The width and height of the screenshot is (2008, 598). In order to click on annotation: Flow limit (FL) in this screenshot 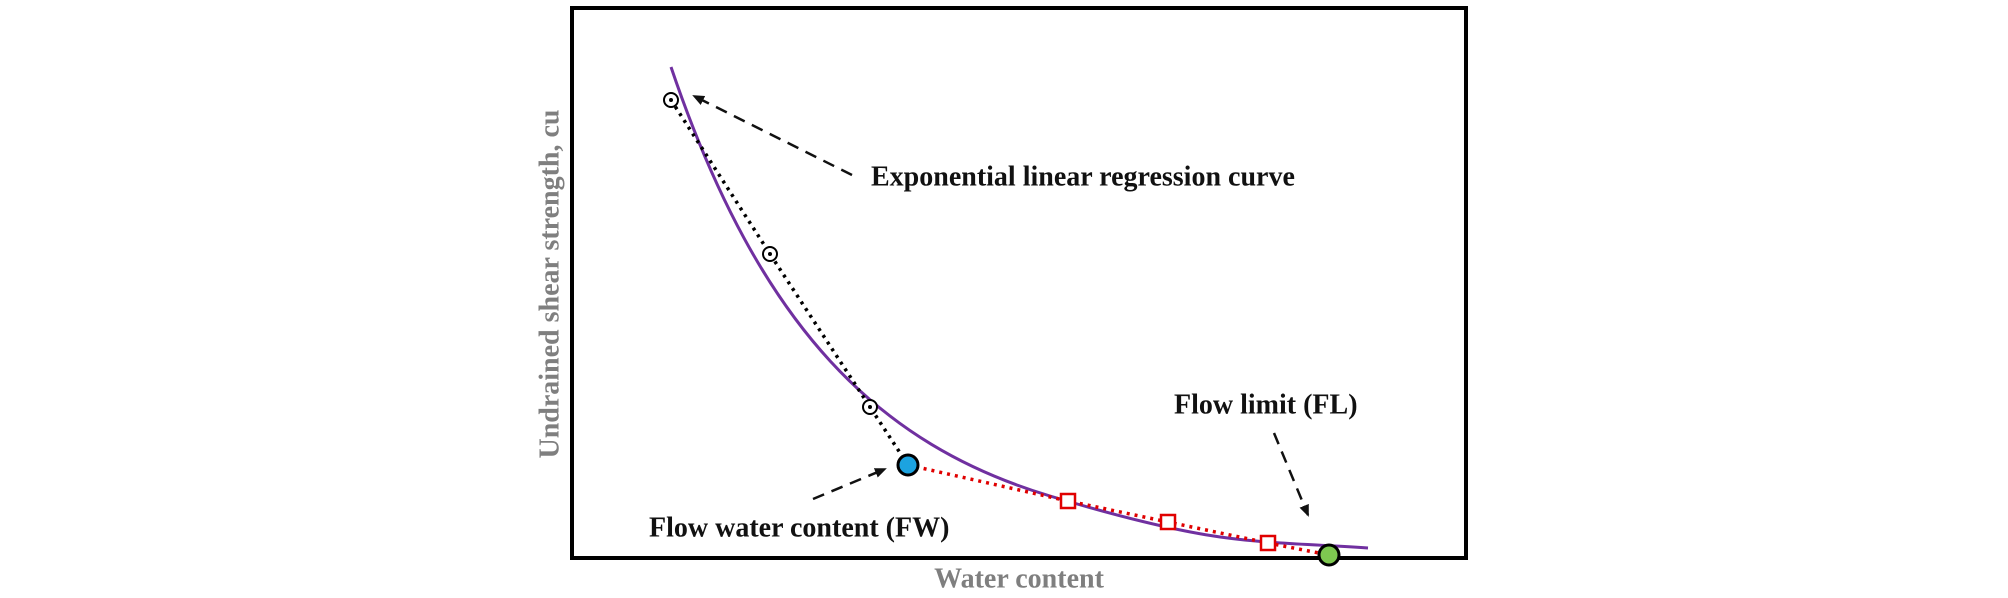, I will do `click(1266, 404)`.